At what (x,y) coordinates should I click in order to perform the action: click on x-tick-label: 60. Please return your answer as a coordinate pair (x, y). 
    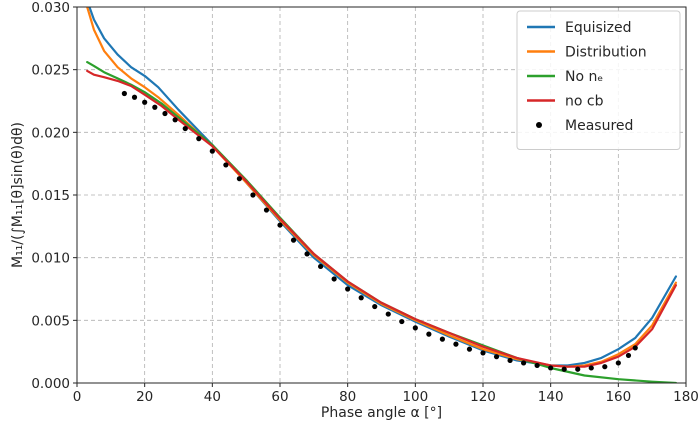
    Looking at the image, I should click on (279, 397).